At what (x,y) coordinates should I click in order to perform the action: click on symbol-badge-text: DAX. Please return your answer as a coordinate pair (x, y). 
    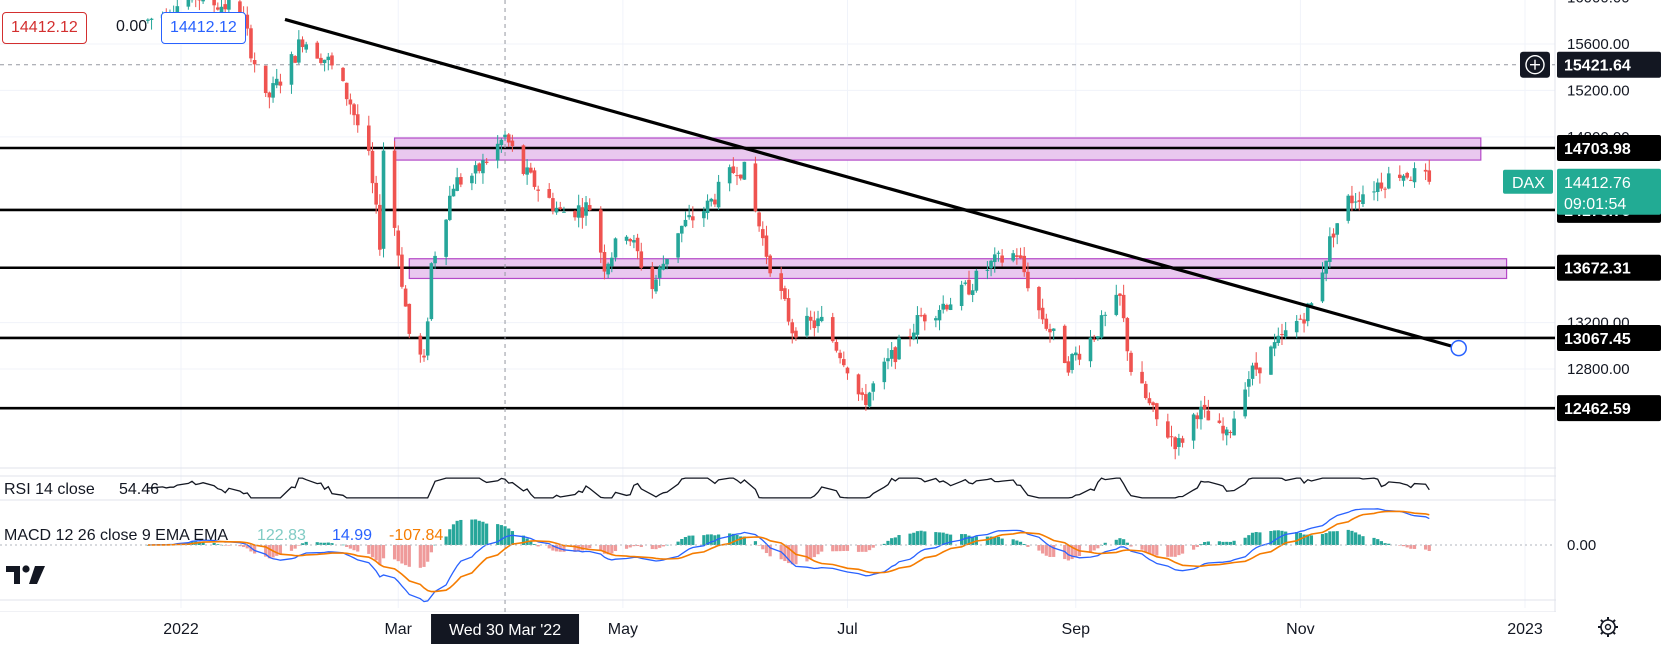
    Looking at the image, I should click on (1528, 183).